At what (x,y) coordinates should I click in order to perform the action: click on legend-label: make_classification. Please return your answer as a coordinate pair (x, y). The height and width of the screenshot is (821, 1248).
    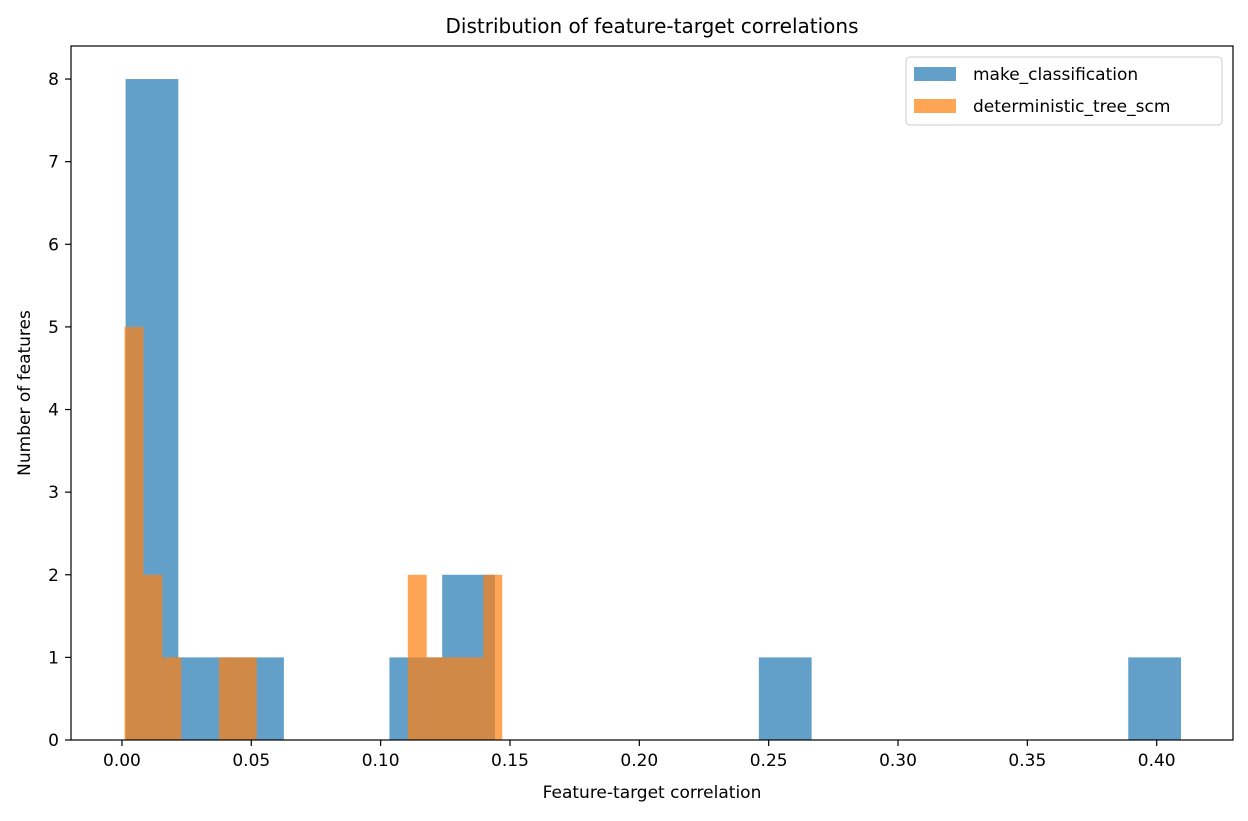
    Looking at the image, I should click on (1055, 75).